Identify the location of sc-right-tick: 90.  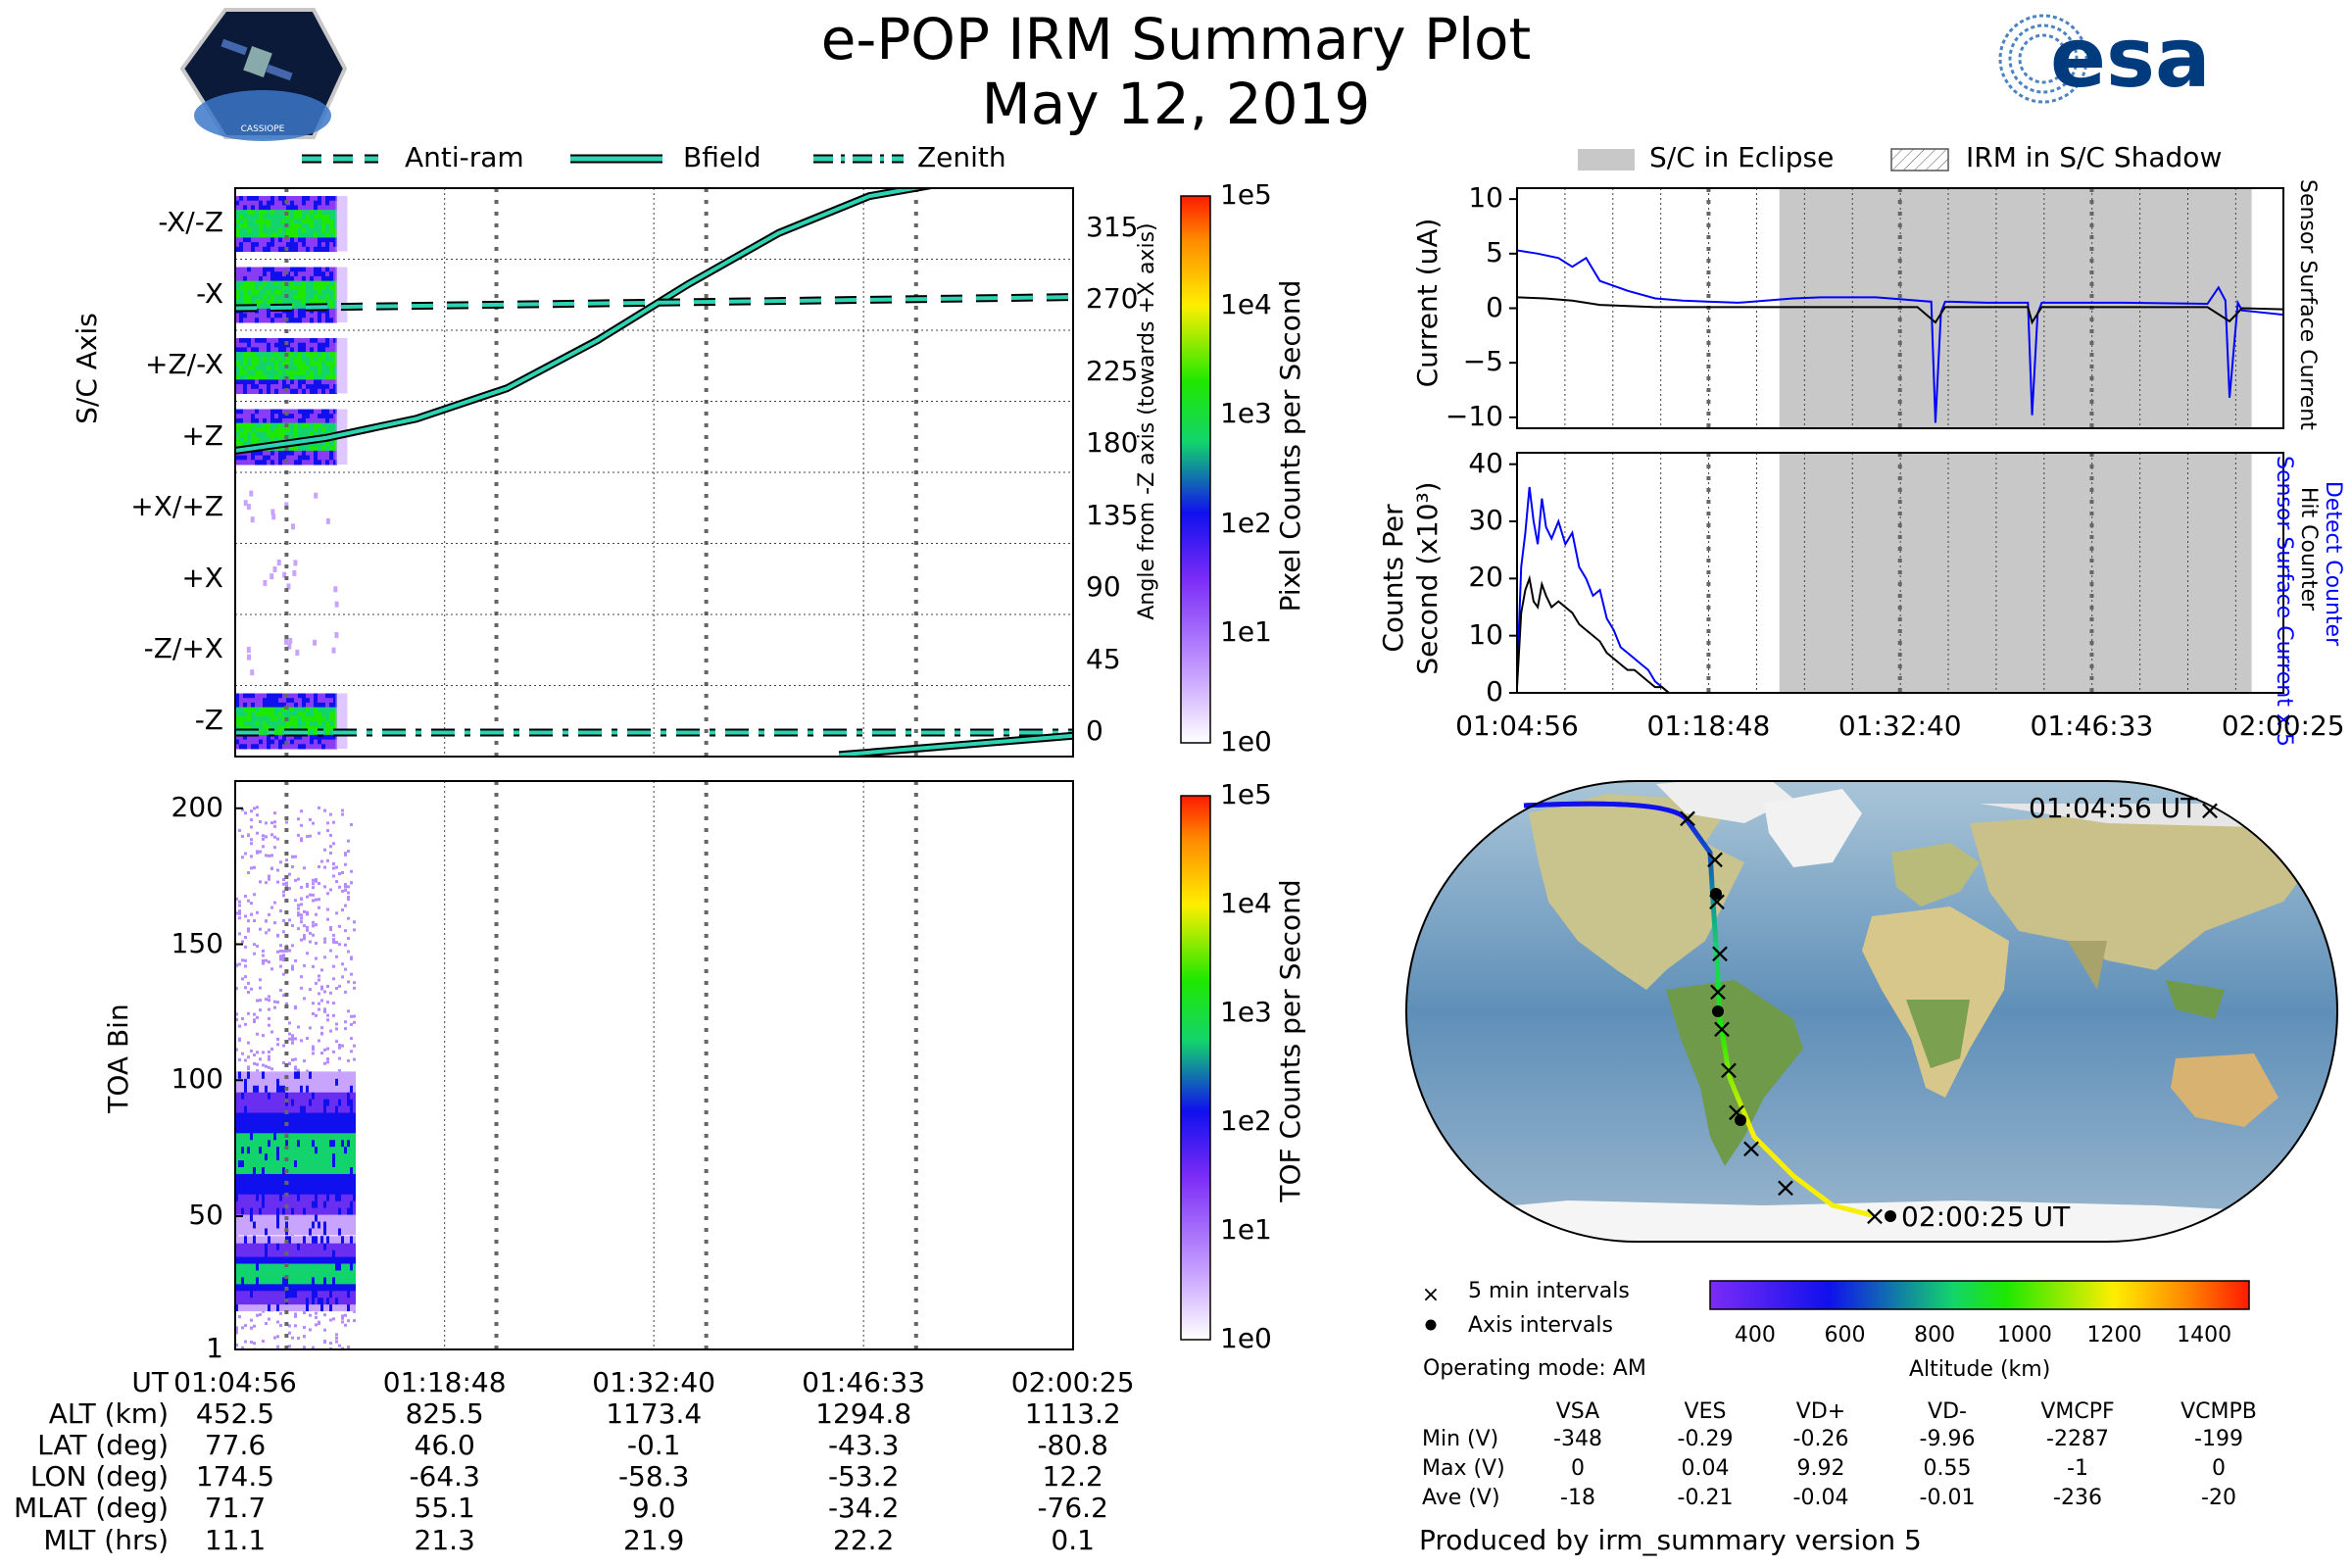
(1103, 587).